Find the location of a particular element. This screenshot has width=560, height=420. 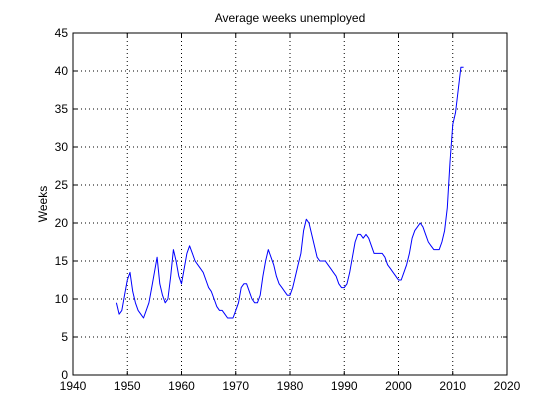

x-tick-label: 1940 is located at coordinates (73, 386).